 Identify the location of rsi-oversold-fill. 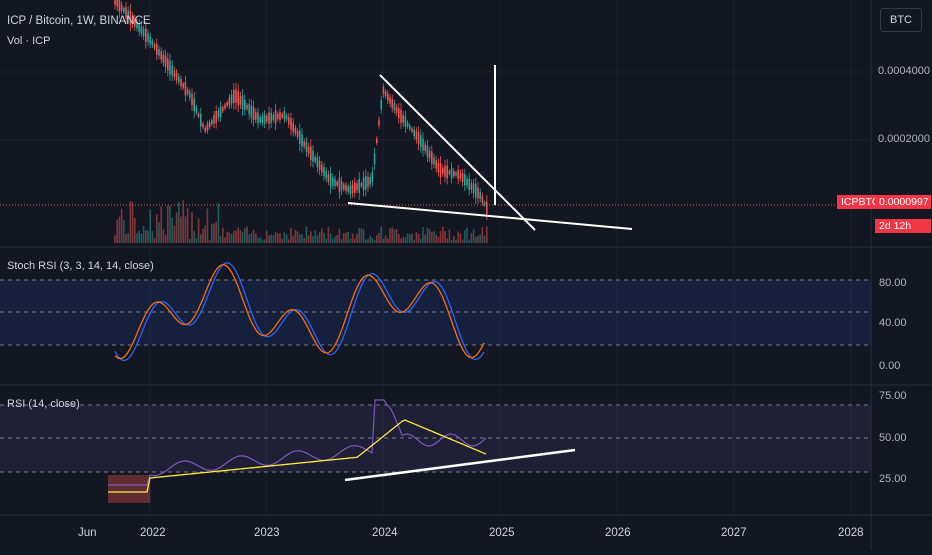
(129, 489).